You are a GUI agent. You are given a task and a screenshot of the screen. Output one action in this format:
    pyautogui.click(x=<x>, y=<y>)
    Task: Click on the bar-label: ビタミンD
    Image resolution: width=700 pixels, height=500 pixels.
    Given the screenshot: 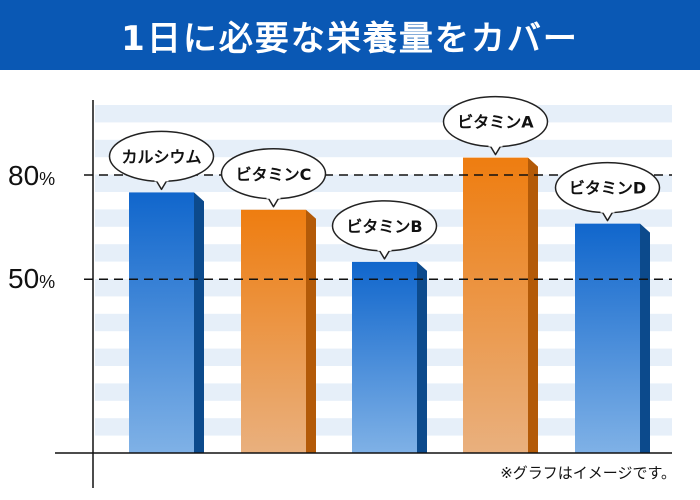 What is the action you would take?
    pyautogui.click(x=607, y=188)
    